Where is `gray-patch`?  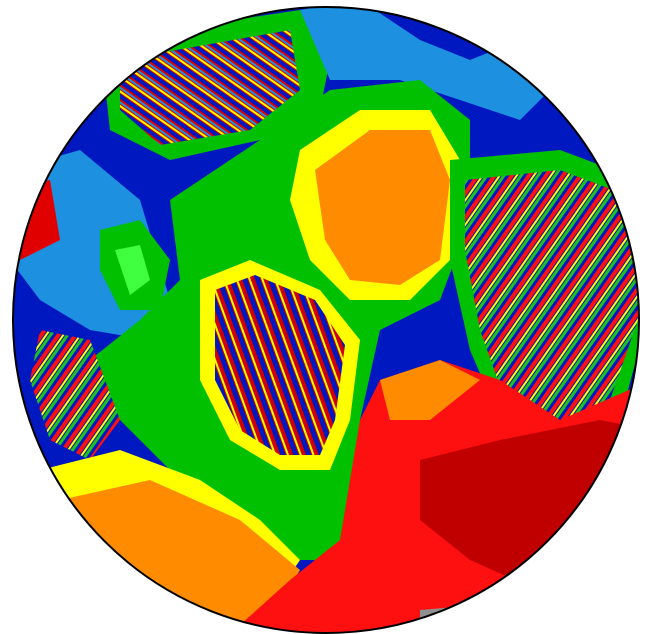
gray-patch is located at coordinates (450, 619).